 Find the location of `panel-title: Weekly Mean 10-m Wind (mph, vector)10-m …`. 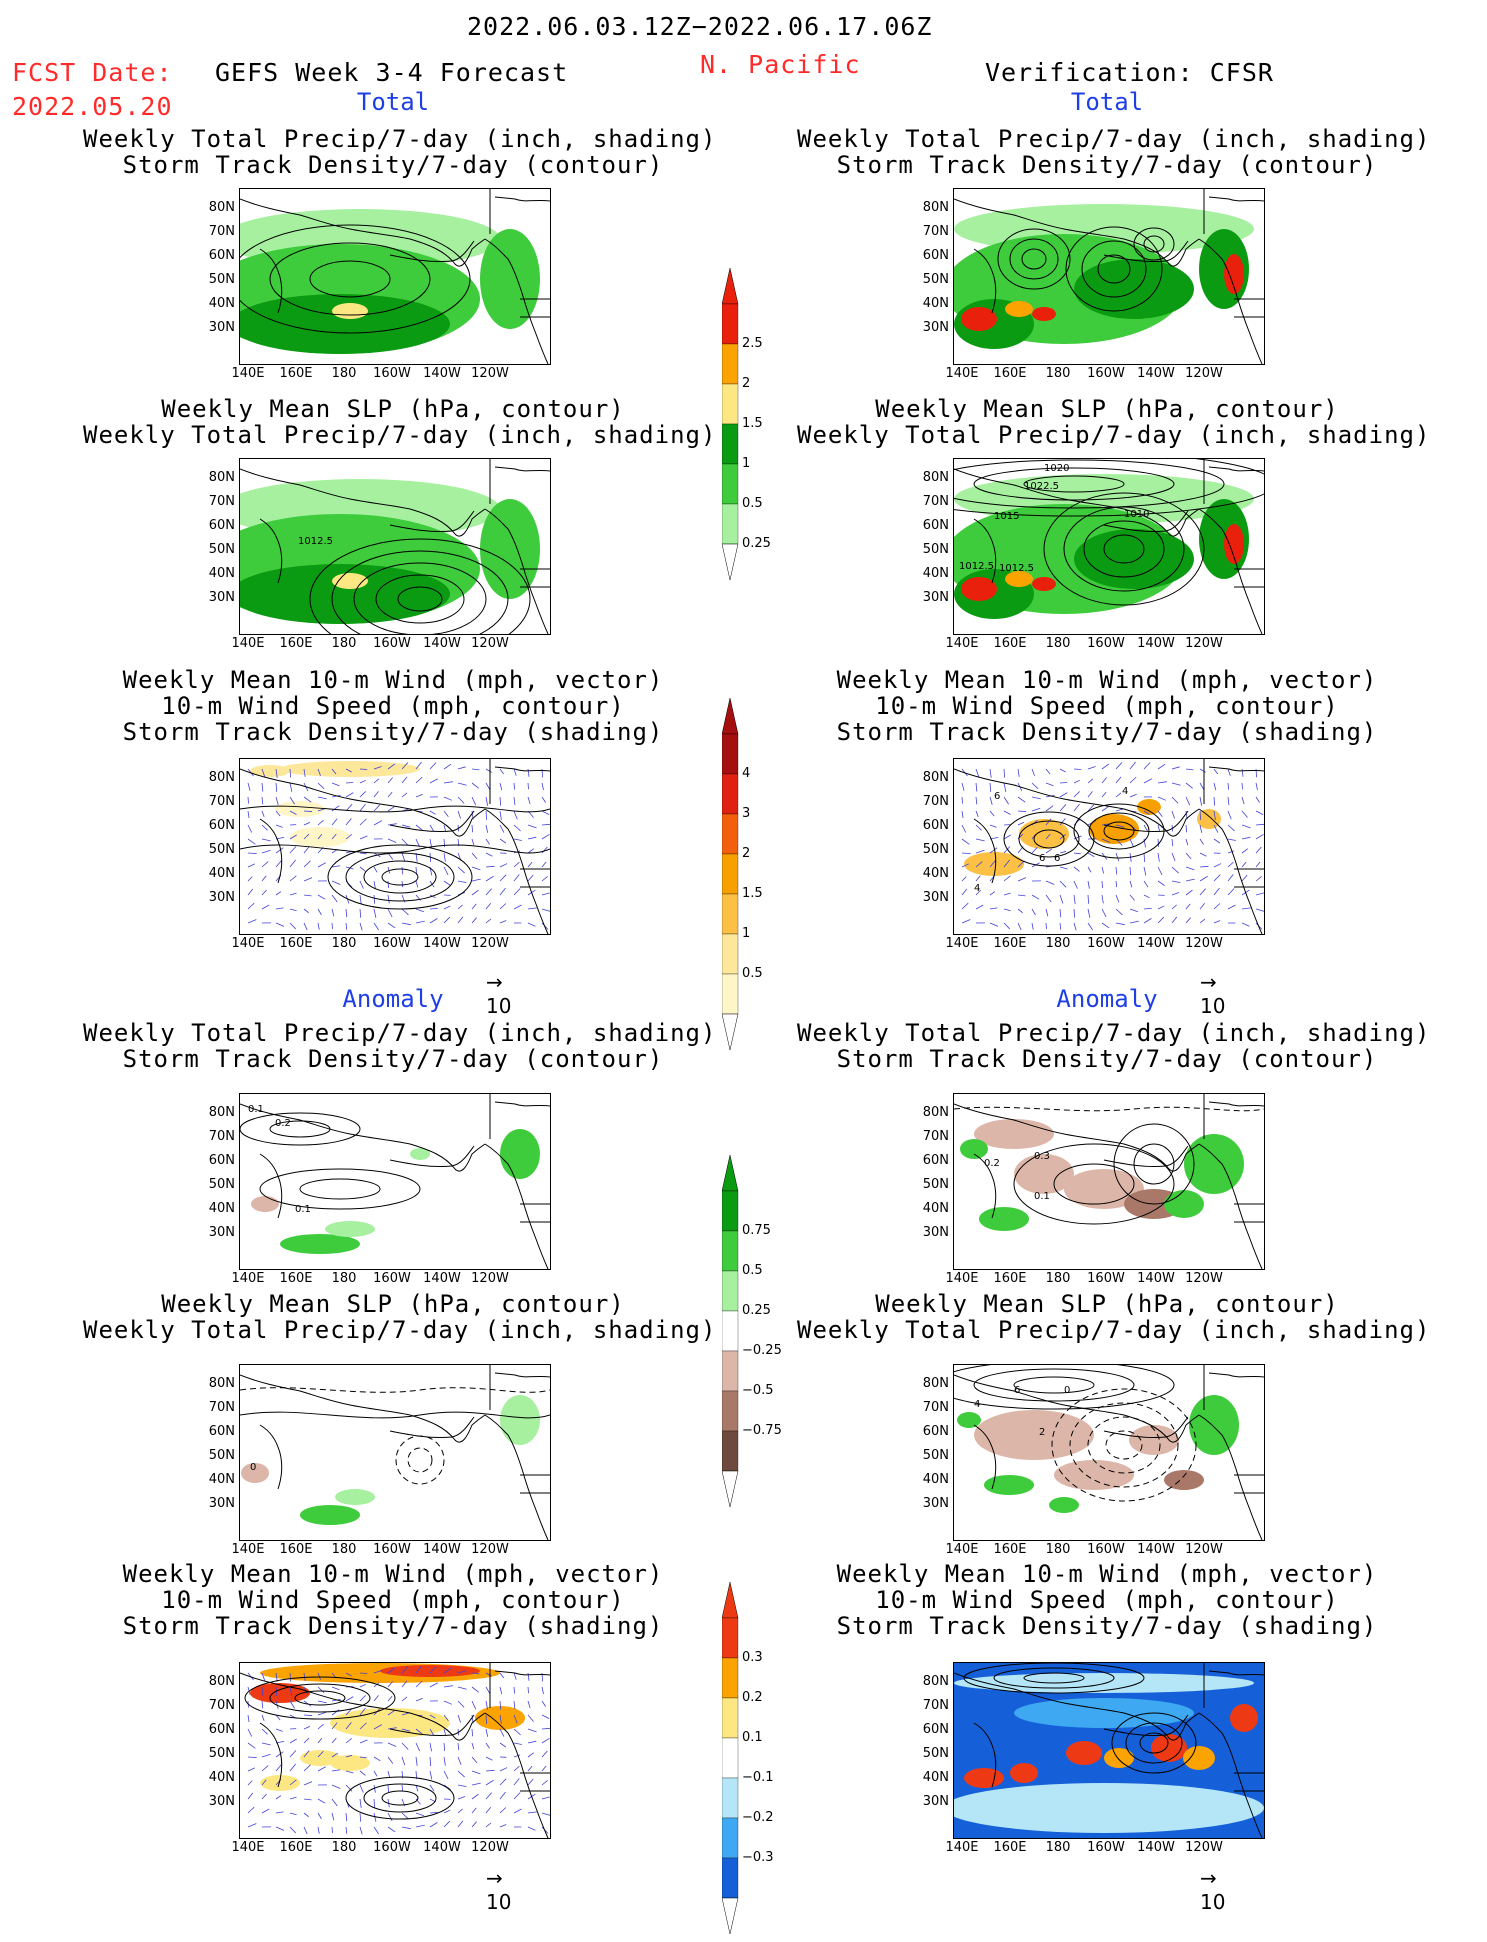

panel-title: Weekly Mean 10-m Wind (mph, vector)10-m … is located at coordinates (1107, 1600).